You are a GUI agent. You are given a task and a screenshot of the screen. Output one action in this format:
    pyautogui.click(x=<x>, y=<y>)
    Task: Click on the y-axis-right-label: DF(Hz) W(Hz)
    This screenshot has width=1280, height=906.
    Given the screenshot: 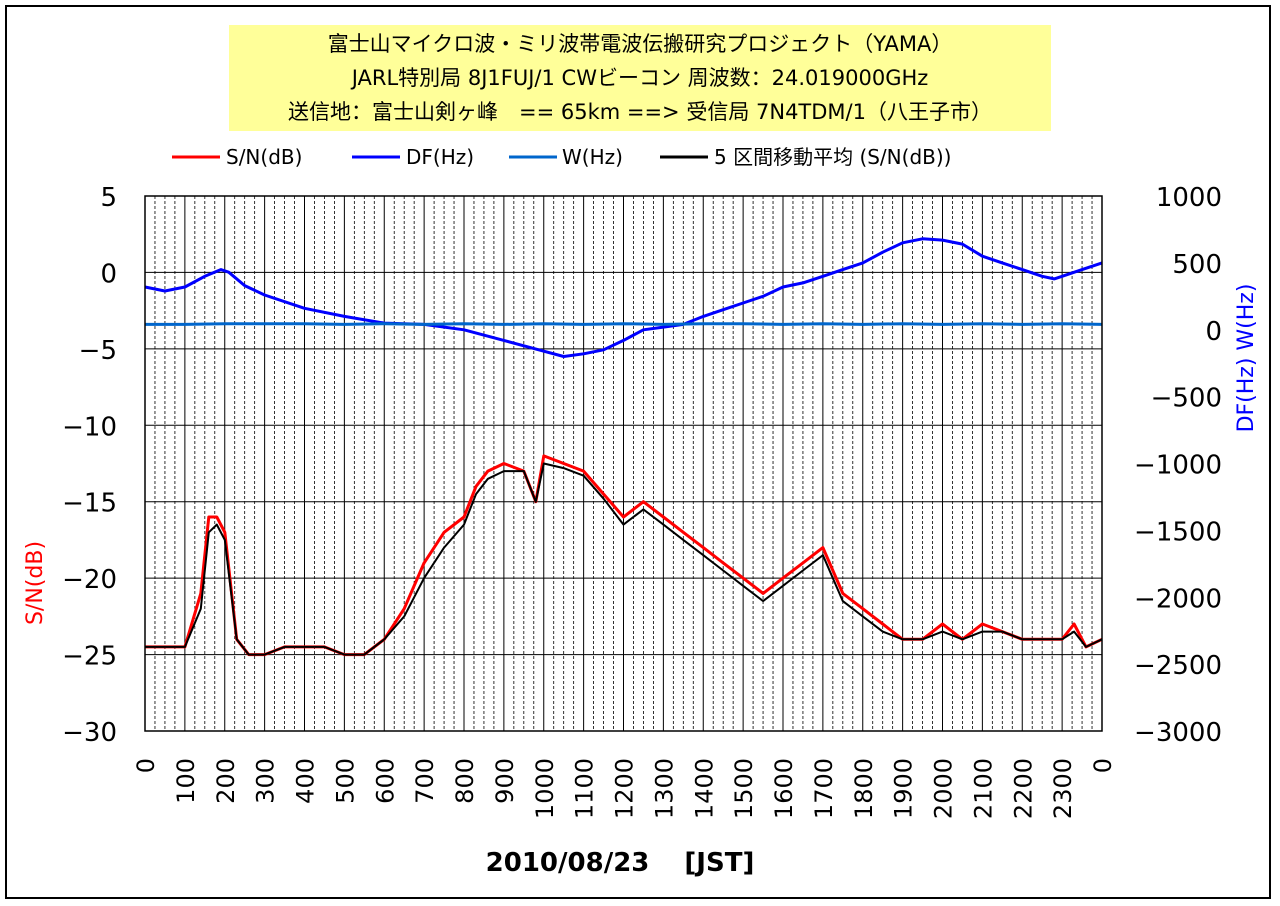 What is the action you would take?
    pyautogui.click(x=1246, y=358)
    